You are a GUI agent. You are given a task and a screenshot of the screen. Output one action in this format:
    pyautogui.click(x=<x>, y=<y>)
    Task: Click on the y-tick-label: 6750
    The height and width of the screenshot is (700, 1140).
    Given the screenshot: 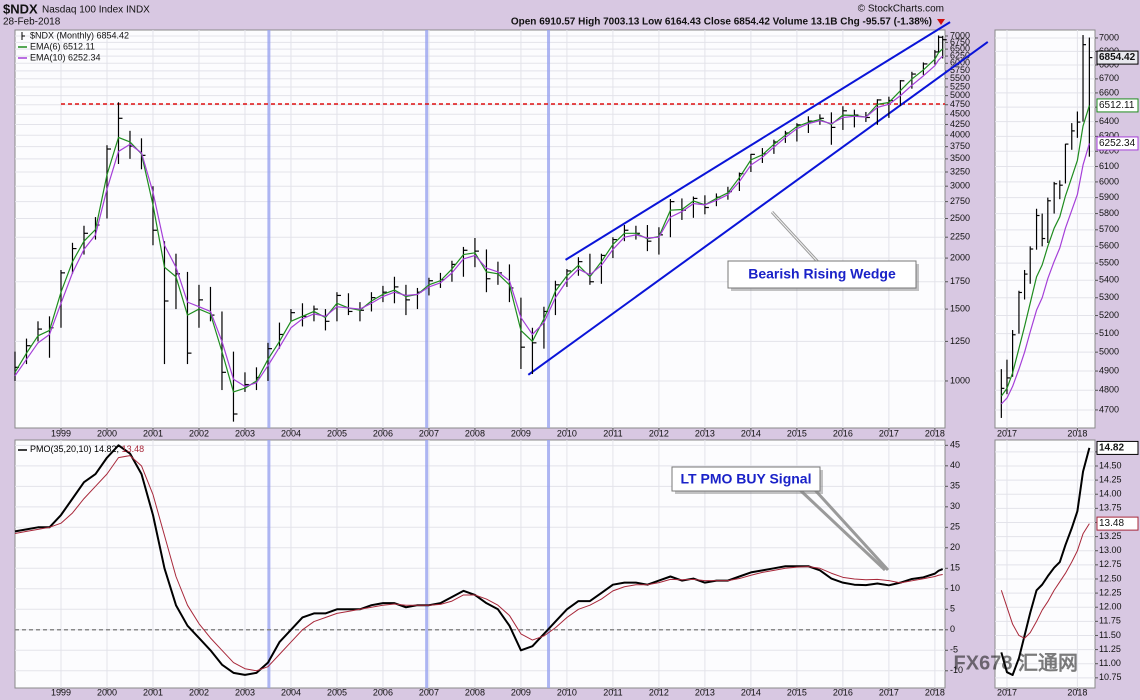 What is the action you would take?
    pyautogui.click(x=960, y=42)
    